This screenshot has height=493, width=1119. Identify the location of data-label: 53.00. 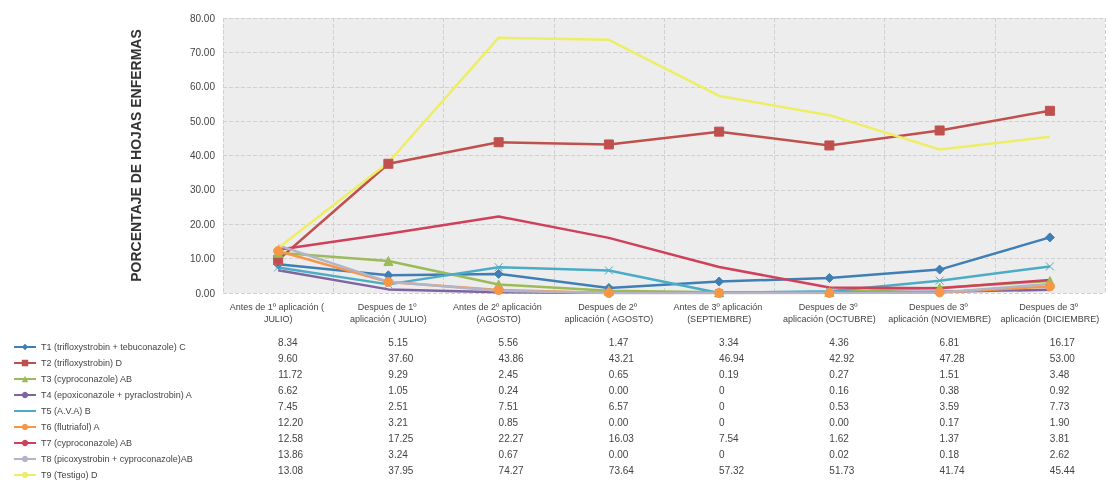
(1062, 358).